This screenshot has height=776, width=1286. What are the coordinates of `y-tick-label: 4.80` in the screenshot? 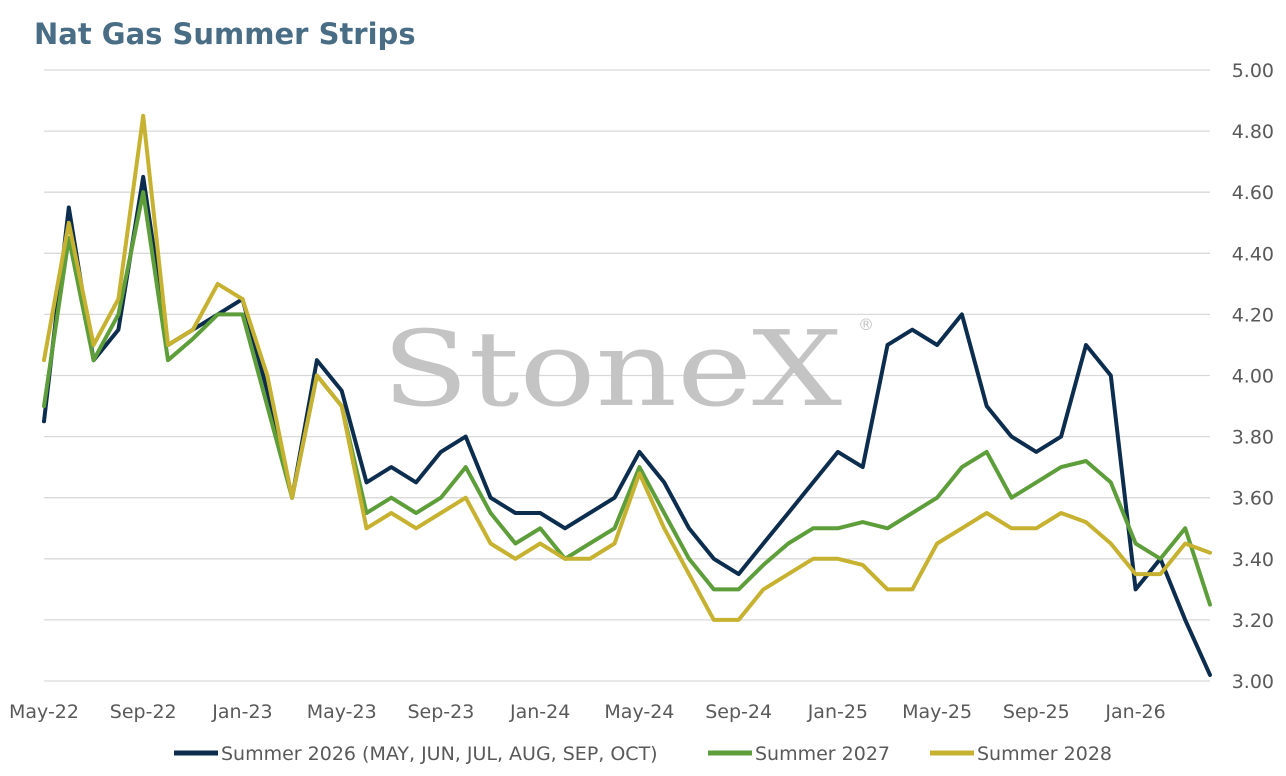 It's located at (1253, 132).